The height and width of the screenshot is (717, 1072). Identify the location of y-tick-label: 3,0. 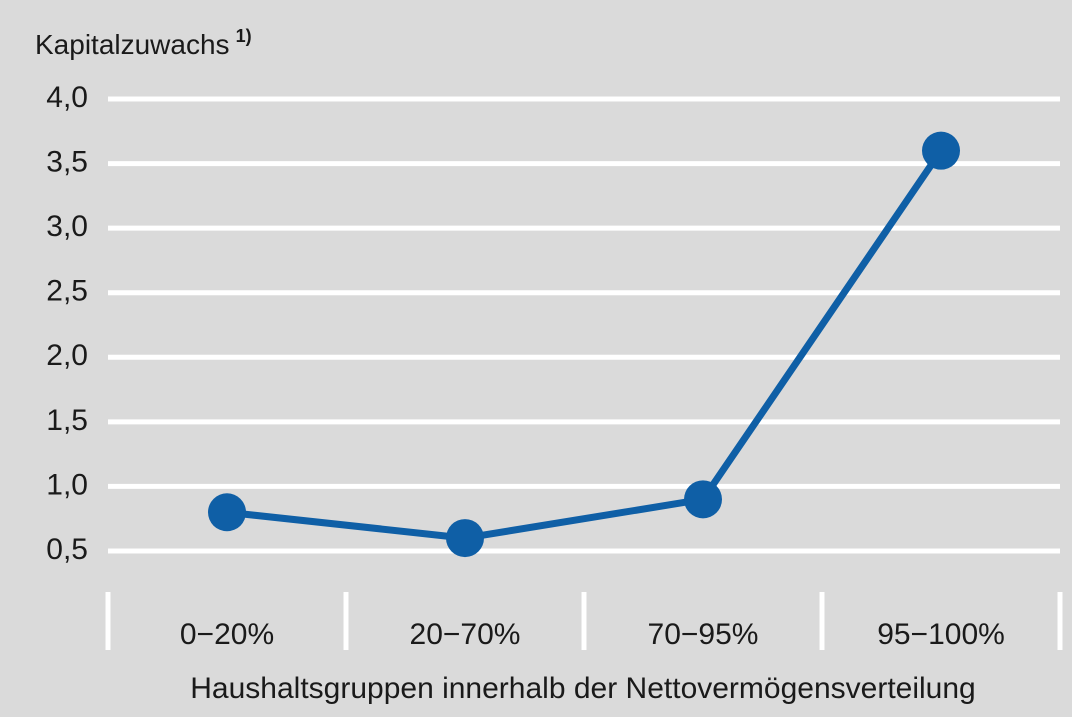
(67, 226).